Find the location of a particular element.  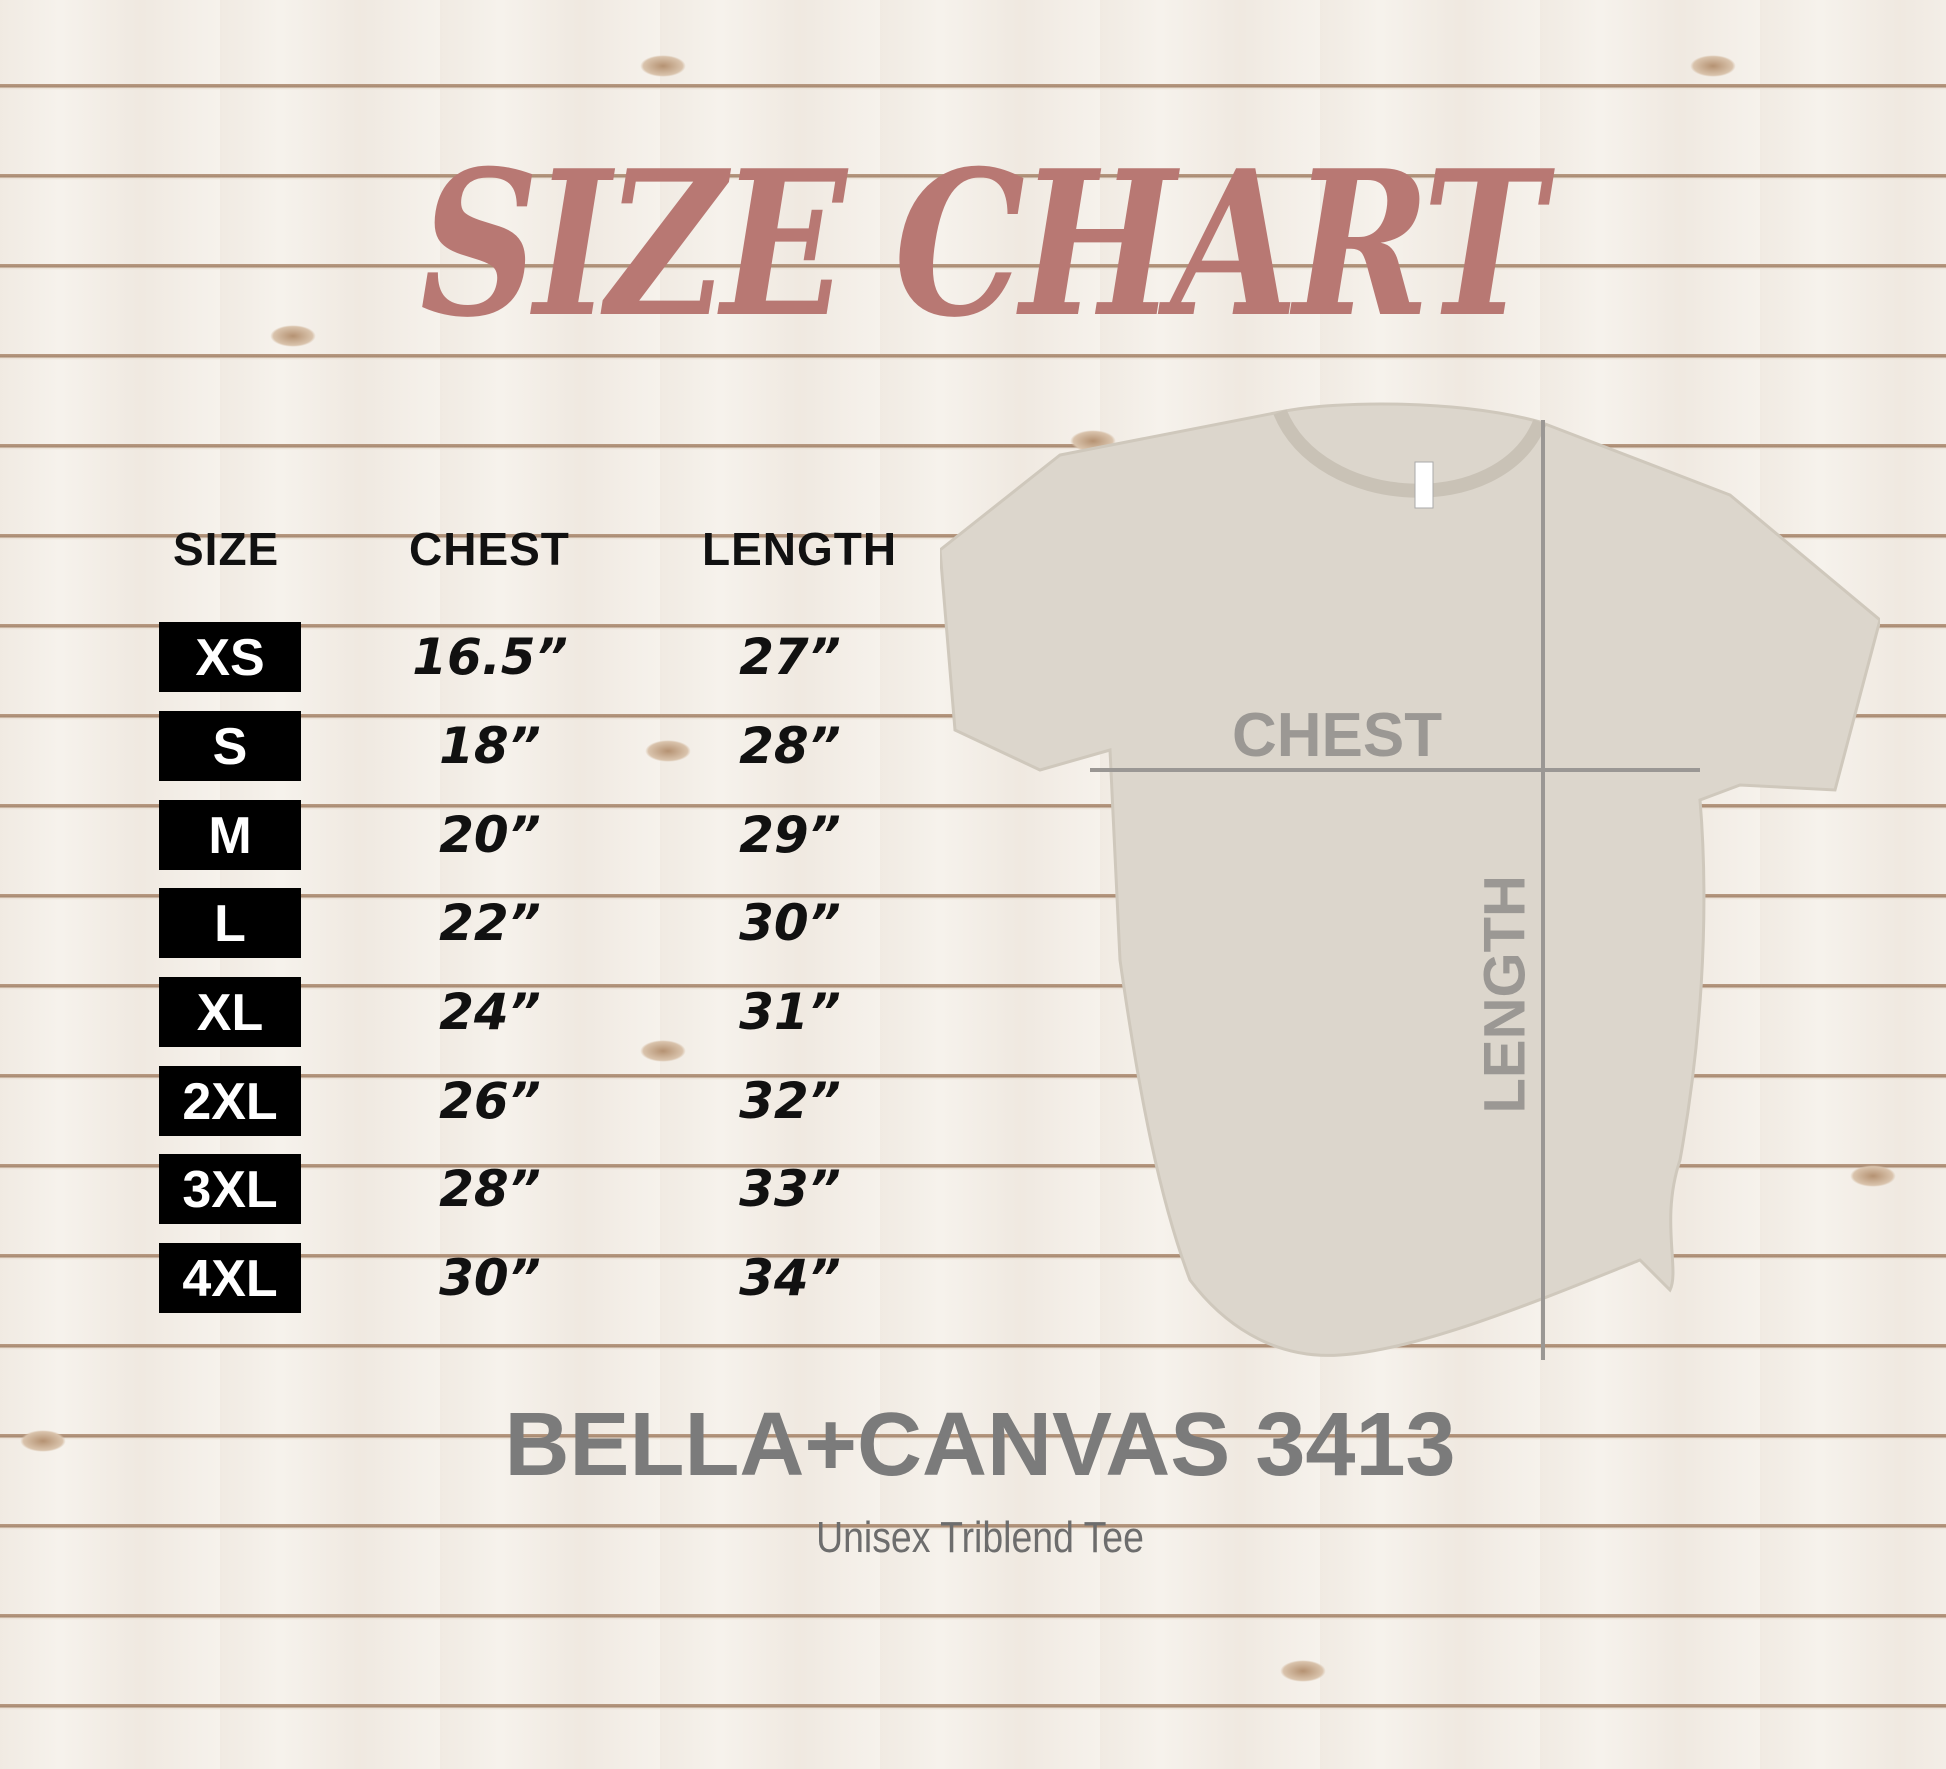

length-value: 29” is located at coordinates (790, 835).